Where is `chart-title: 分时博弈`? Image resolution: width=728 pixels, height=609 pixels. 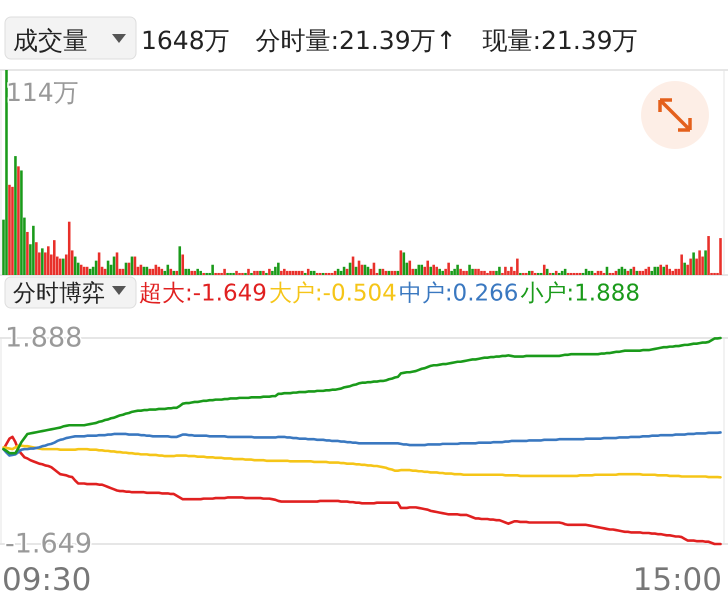 chart-title: 分时博弈 is located at coordinates (59, 293).